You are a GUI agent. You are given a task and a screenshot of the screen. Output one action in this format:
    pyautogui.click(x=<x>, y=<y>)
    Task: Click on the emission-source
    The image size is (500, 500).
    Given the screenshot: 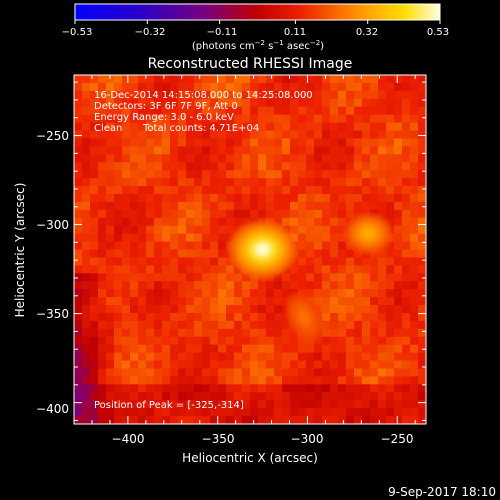 What is the action you would take?
    pyautogui.click(x=368, y=233)
    